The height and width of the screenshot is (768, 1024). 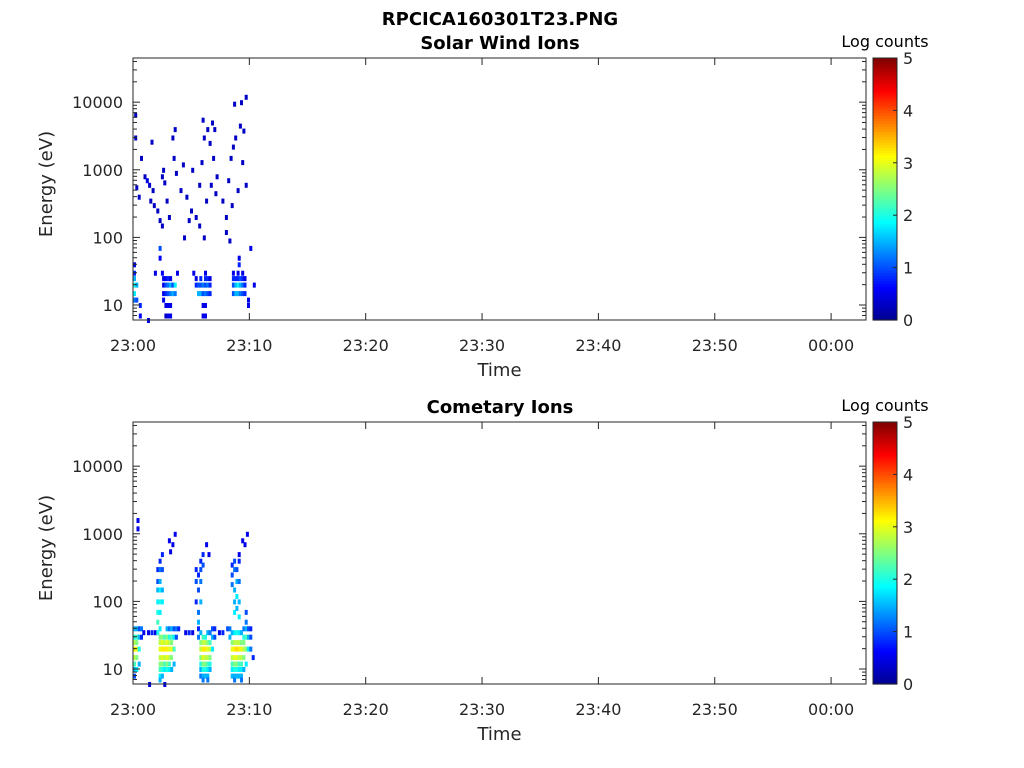 I want to click on colorbar-frame, so click(x=885, y=189).